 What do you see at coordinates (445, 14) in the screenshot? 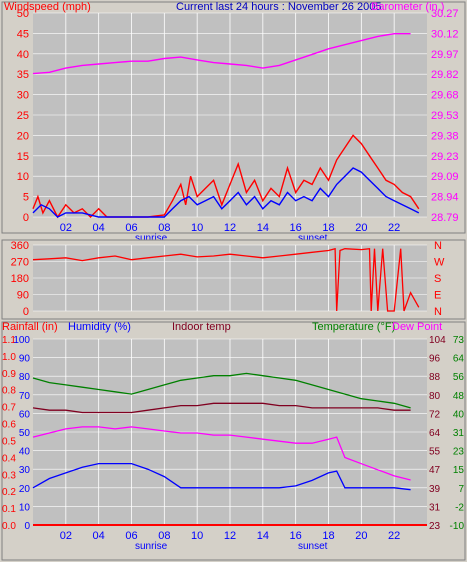
I see `barometer-tick-label: 30.27` at bounding box center [445, 14].